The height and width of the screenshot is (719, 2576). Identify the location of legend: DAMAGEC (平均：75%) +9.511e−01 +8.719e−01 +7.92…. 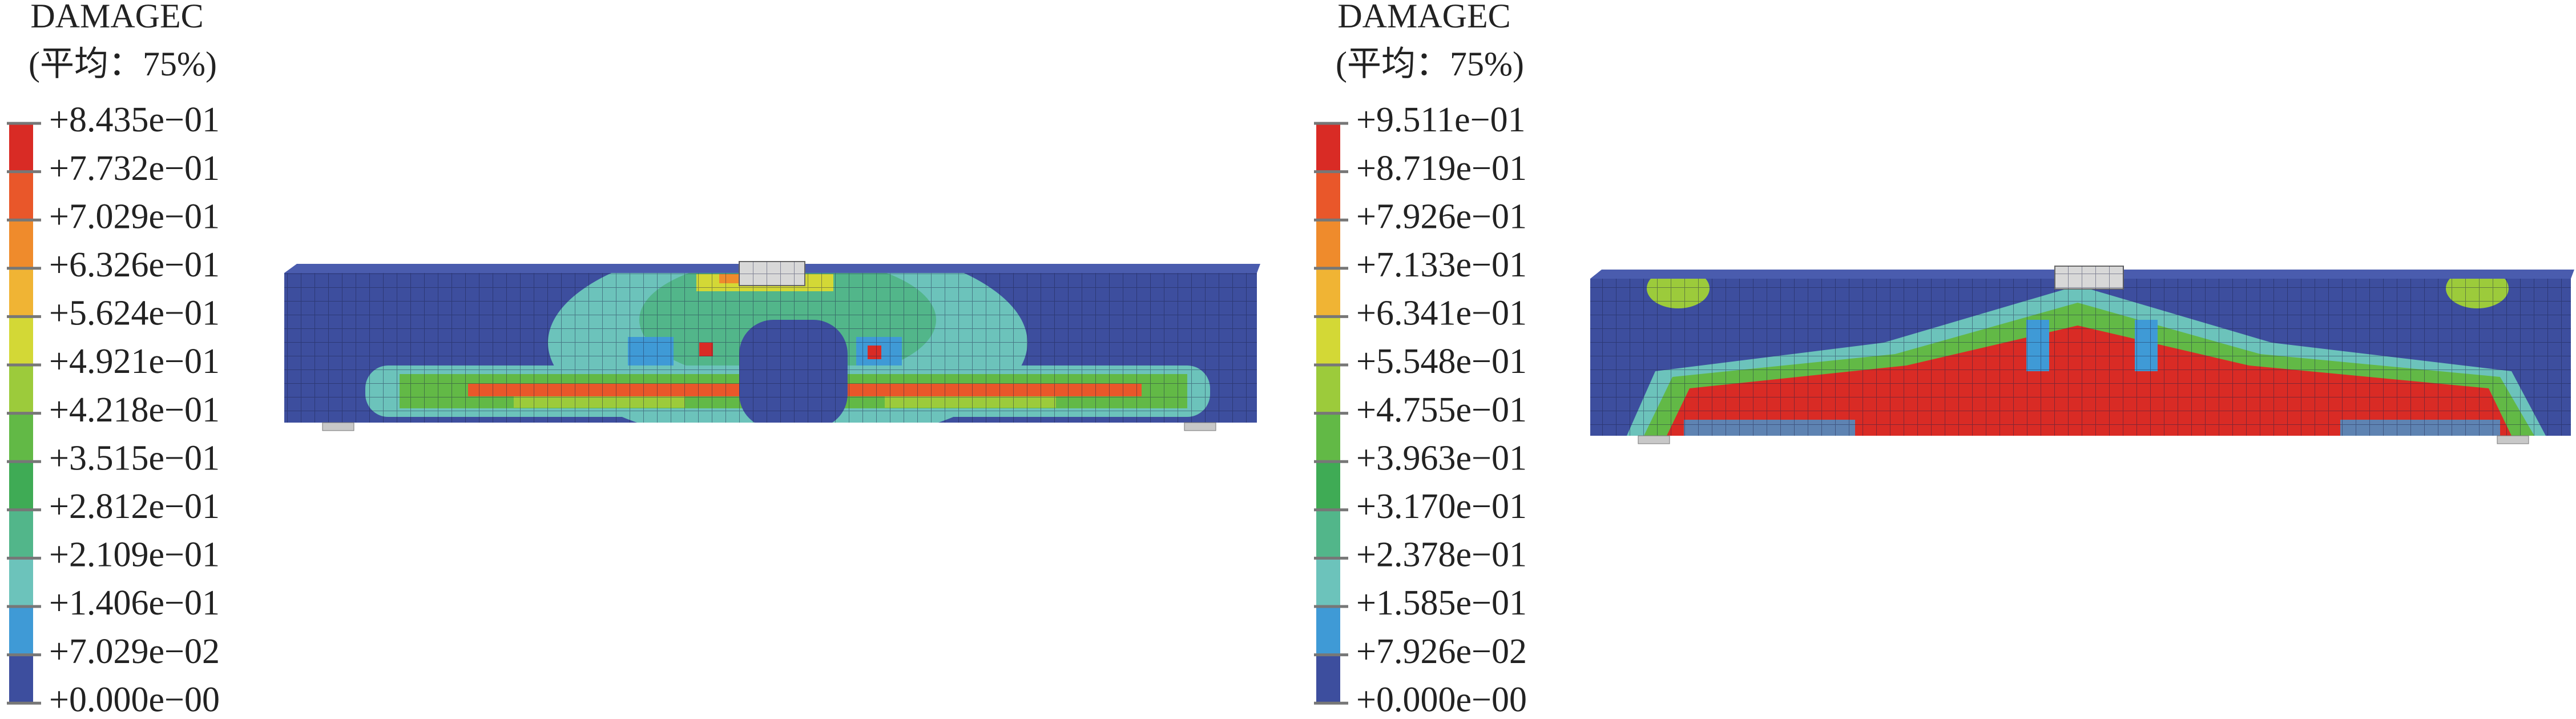
(1421, 359).